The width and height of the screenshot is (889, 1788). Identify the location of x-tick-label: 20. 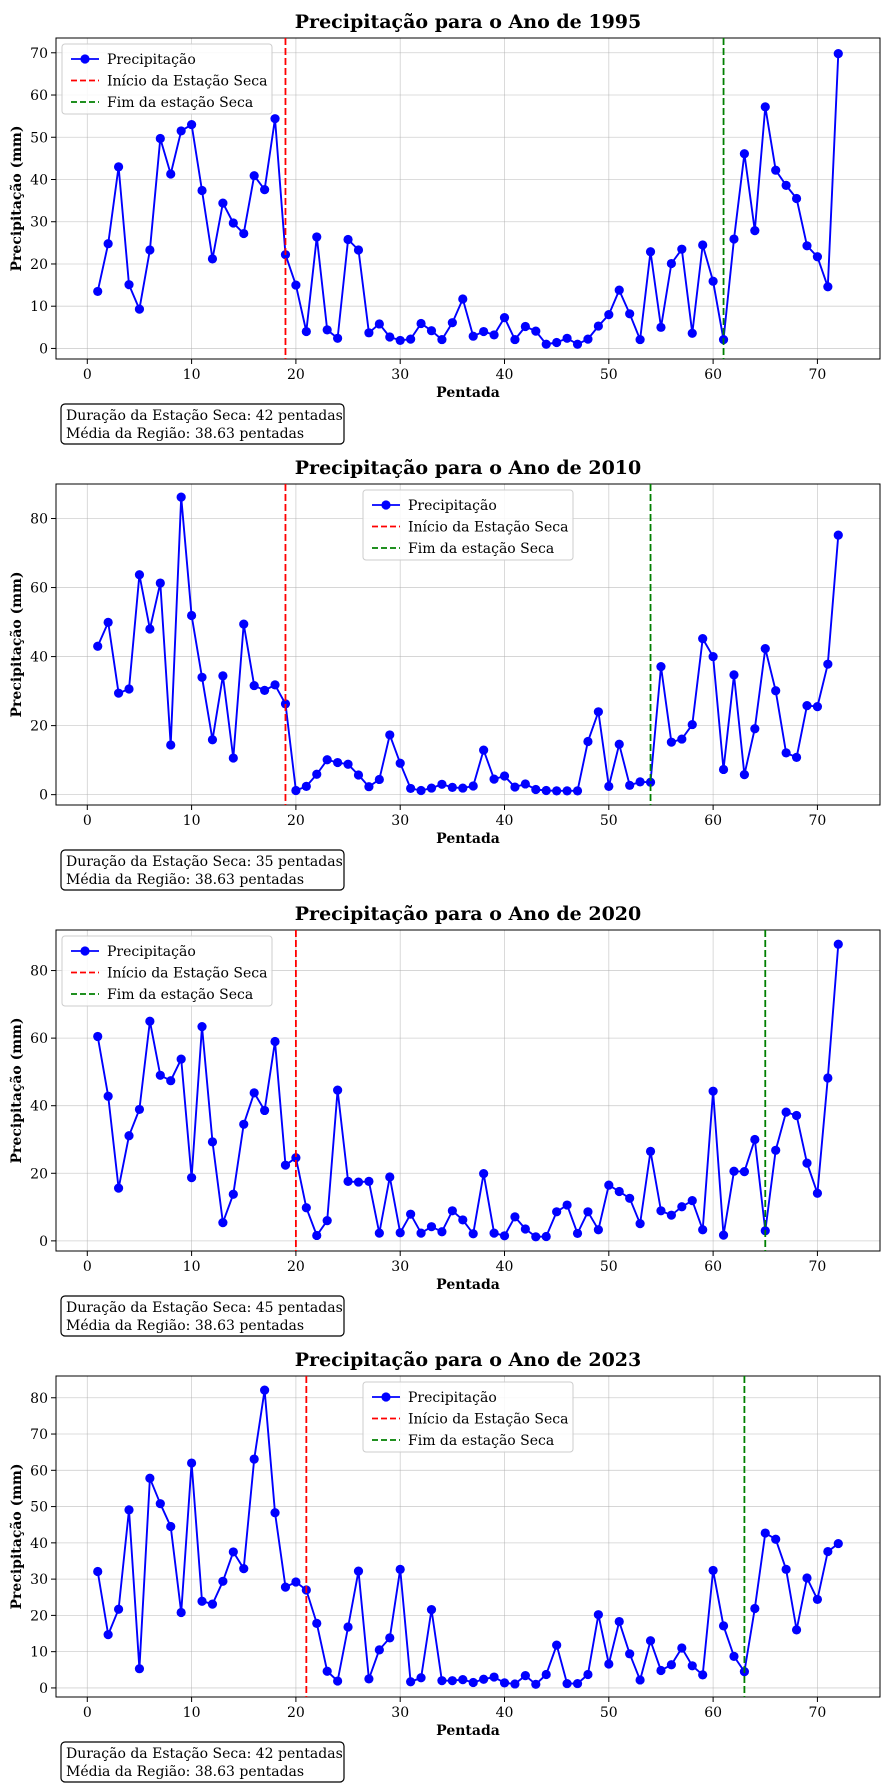
(296, 821).